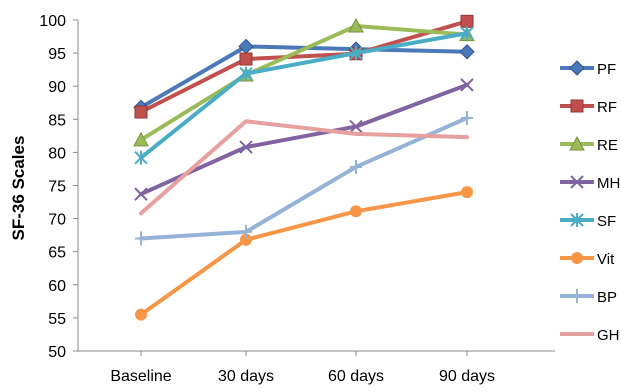  I want to click on x-tick-label: Baseline, so click(140, 376).